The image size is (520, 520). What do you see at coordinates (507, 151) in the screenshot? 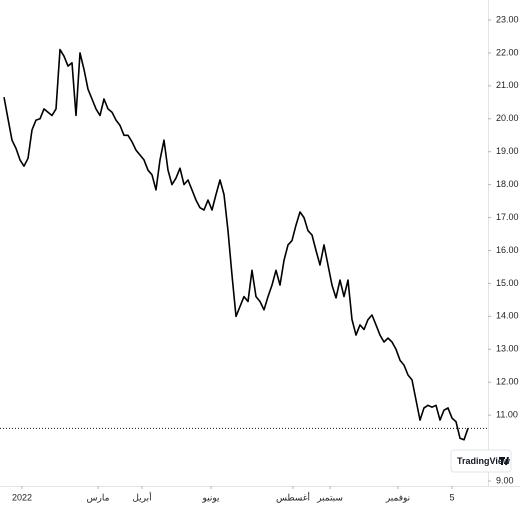
I see `y-tick-label: 19.00` at bounding box center [507, 151].